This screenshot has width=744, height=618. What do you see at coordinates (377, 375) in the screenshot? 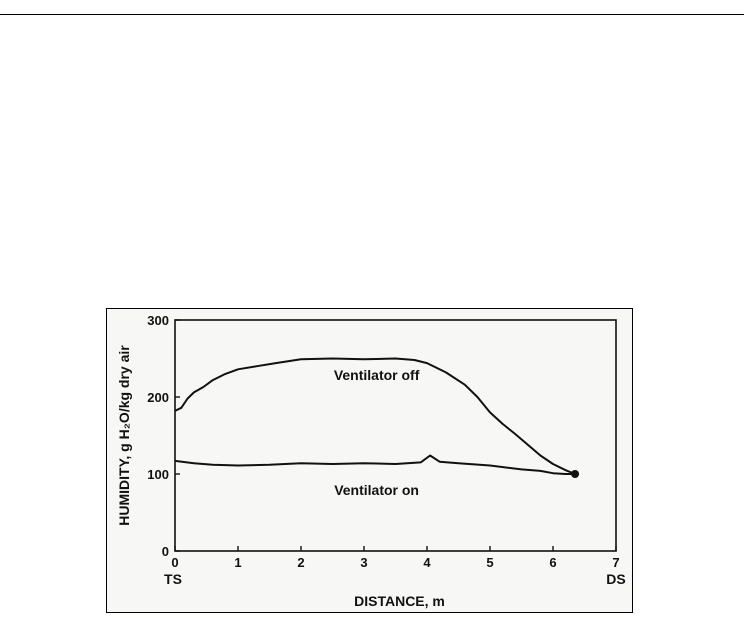
I see `series-label-1: Ventilator off` at bounding box center [377, 375].